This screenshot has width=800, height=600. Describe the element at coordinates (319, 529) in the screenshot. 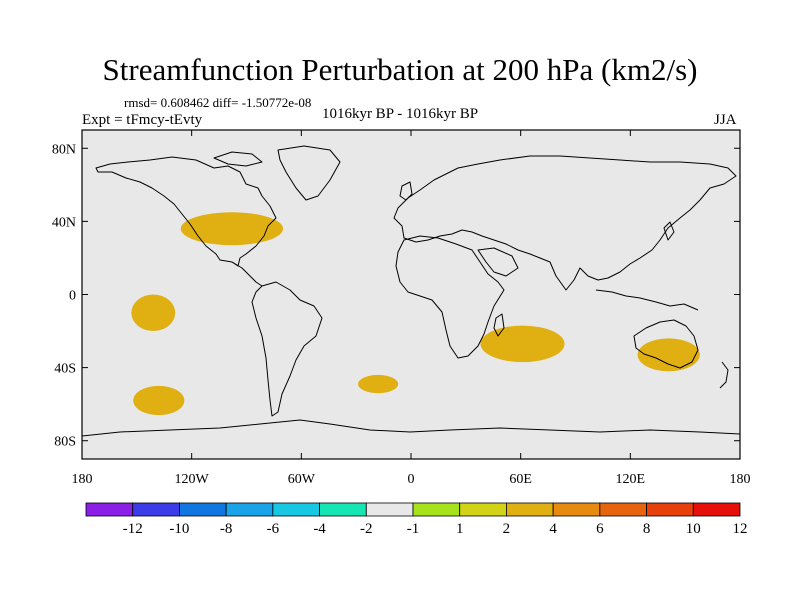

I see `colorbar-label: -4` at that location.